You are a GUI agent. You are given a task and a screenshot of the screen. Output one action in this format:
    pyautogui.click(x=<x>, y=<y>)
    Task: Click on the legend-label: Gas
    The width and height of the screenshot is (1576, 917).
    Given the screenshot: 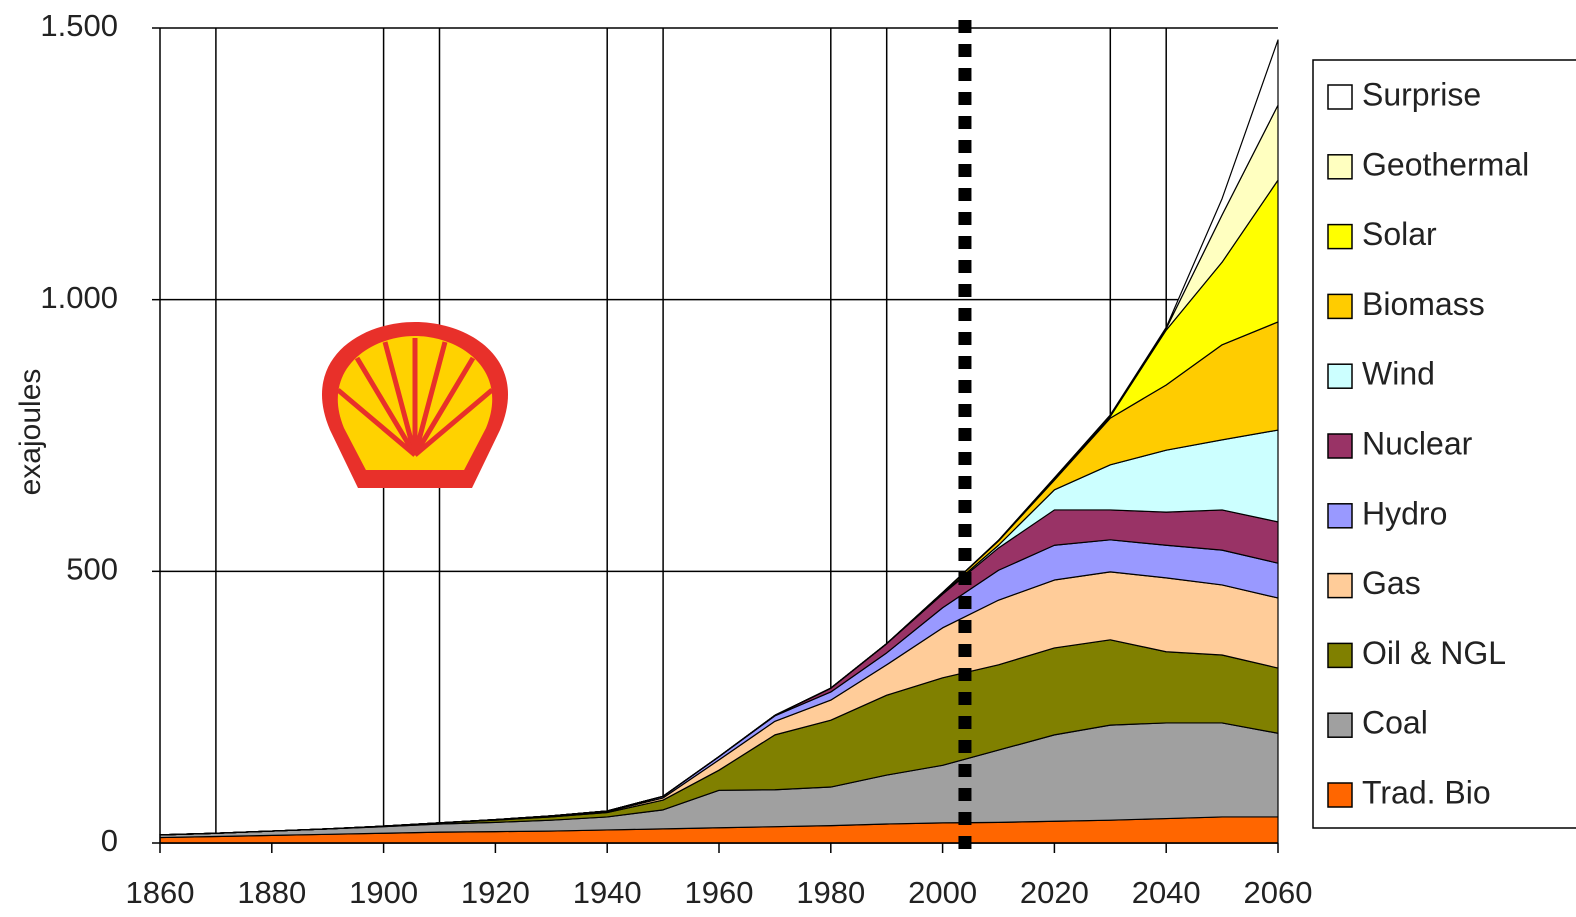 What is the action you would take?
    pyautogui.click(x=1391, y=583)
    